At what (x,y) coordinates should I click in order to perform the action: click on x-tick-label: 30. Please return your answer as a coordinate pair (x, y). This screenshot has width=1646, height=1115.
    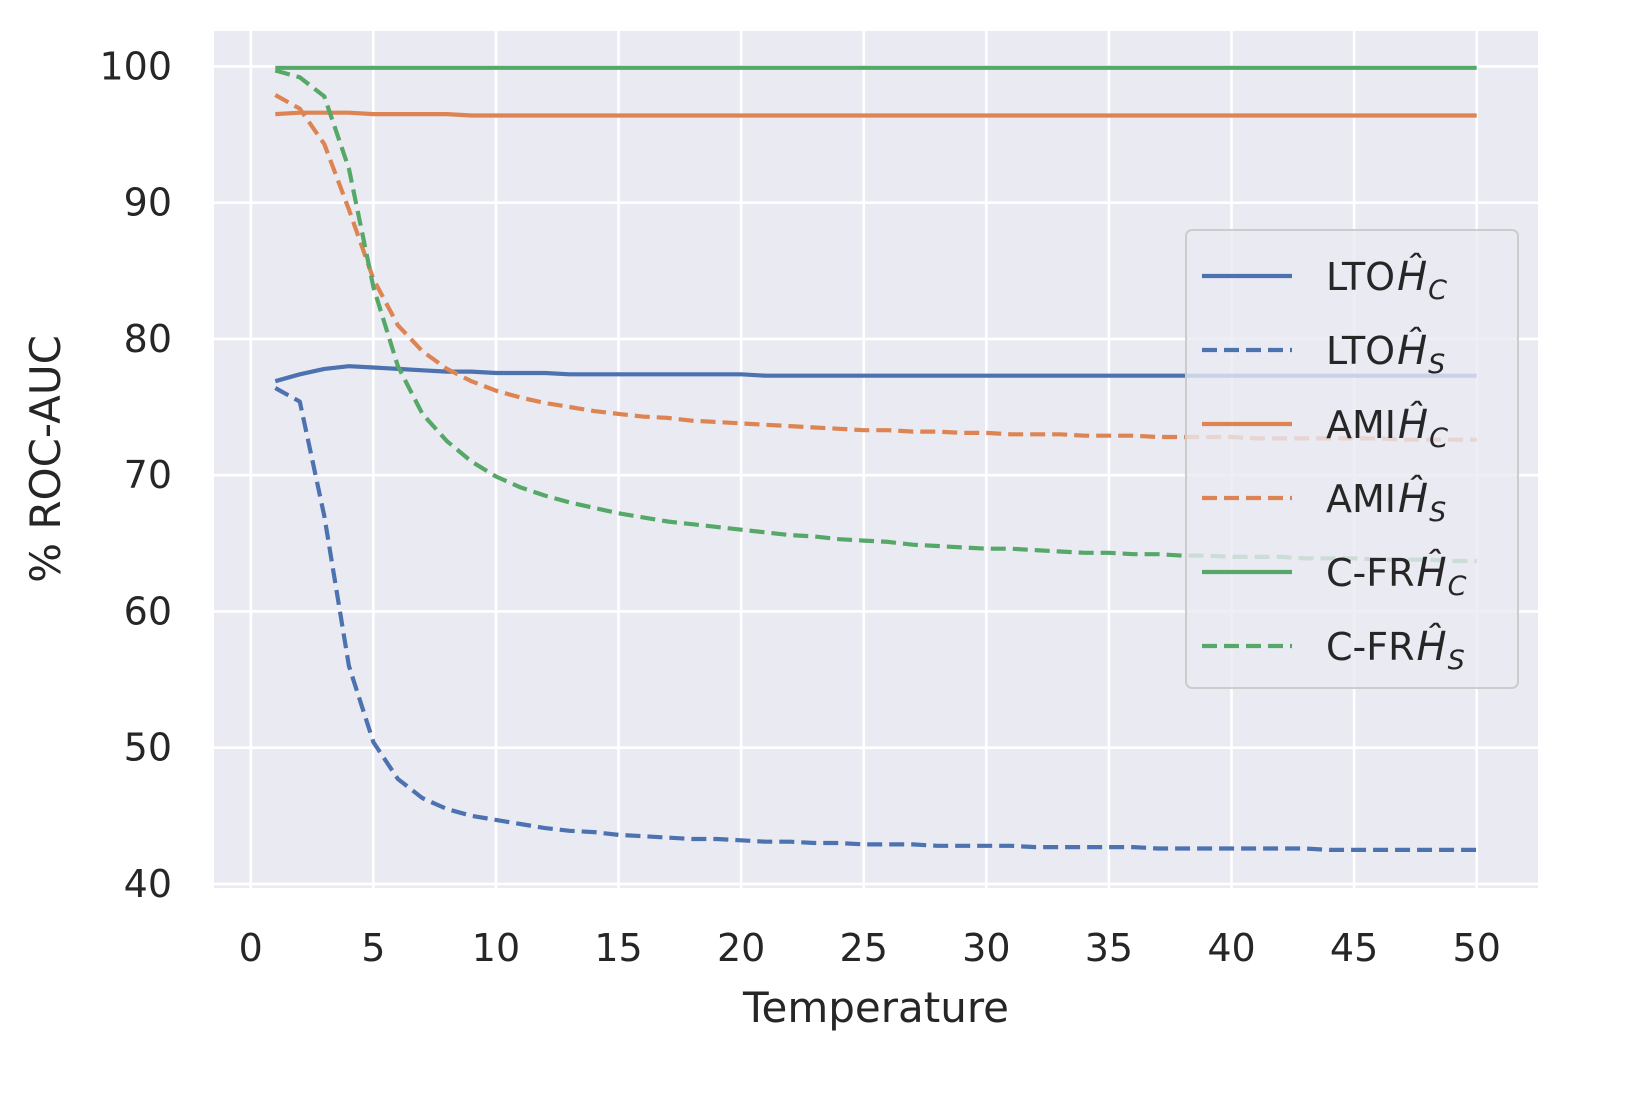
    Looking at the image, I should click on (986, 948).